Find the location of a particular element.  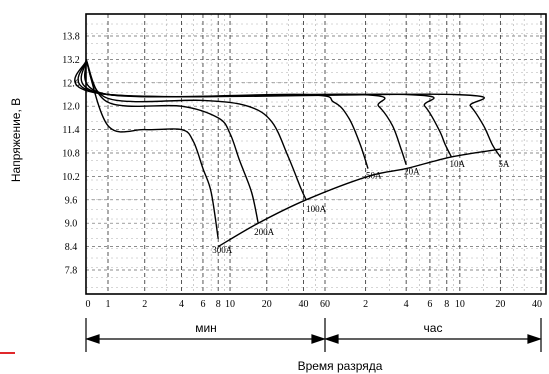

y-tick-label: 11.4 is located at coordinates (70, 130).